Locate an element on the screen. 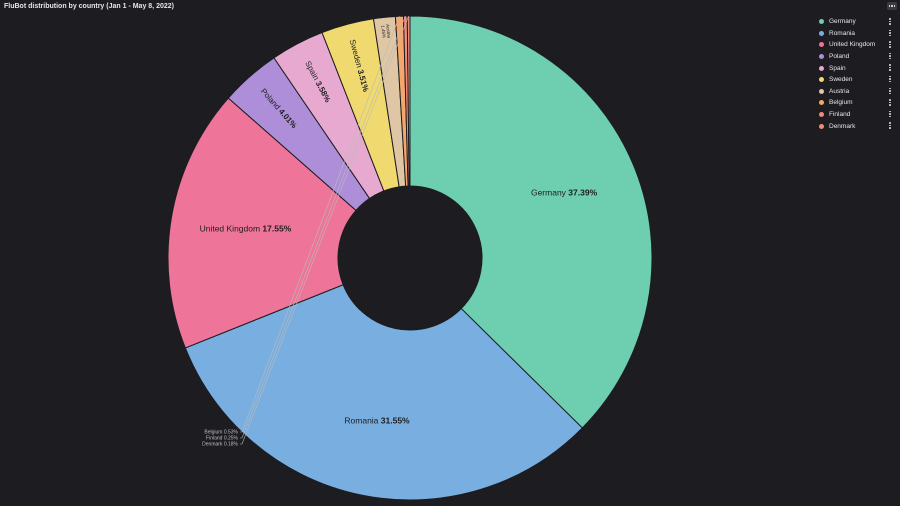  panel-menu-button is located at coordinates (892, 6).